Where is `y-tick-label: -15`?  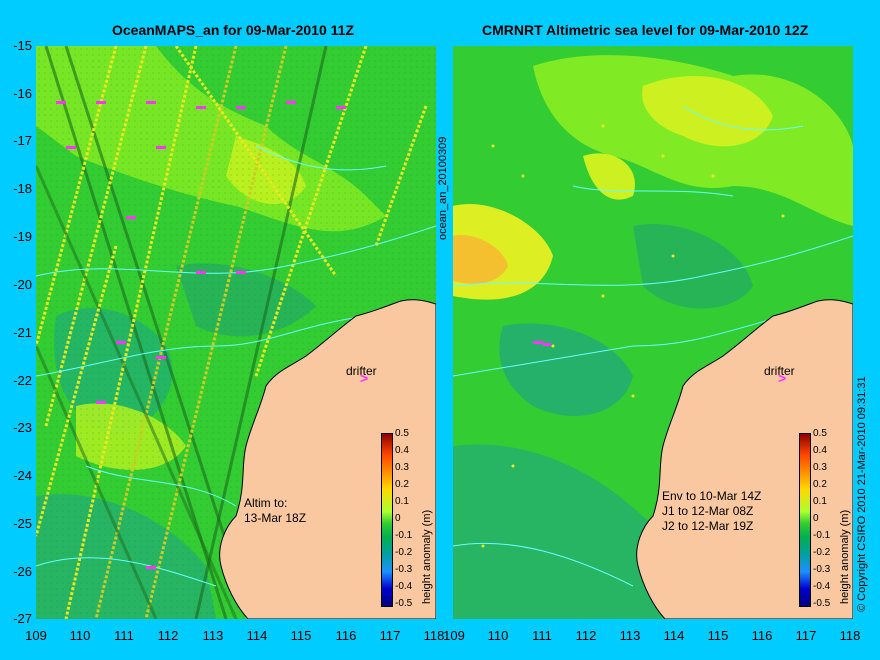 y-tick-label: -15 is located at coordinates (22, 45).